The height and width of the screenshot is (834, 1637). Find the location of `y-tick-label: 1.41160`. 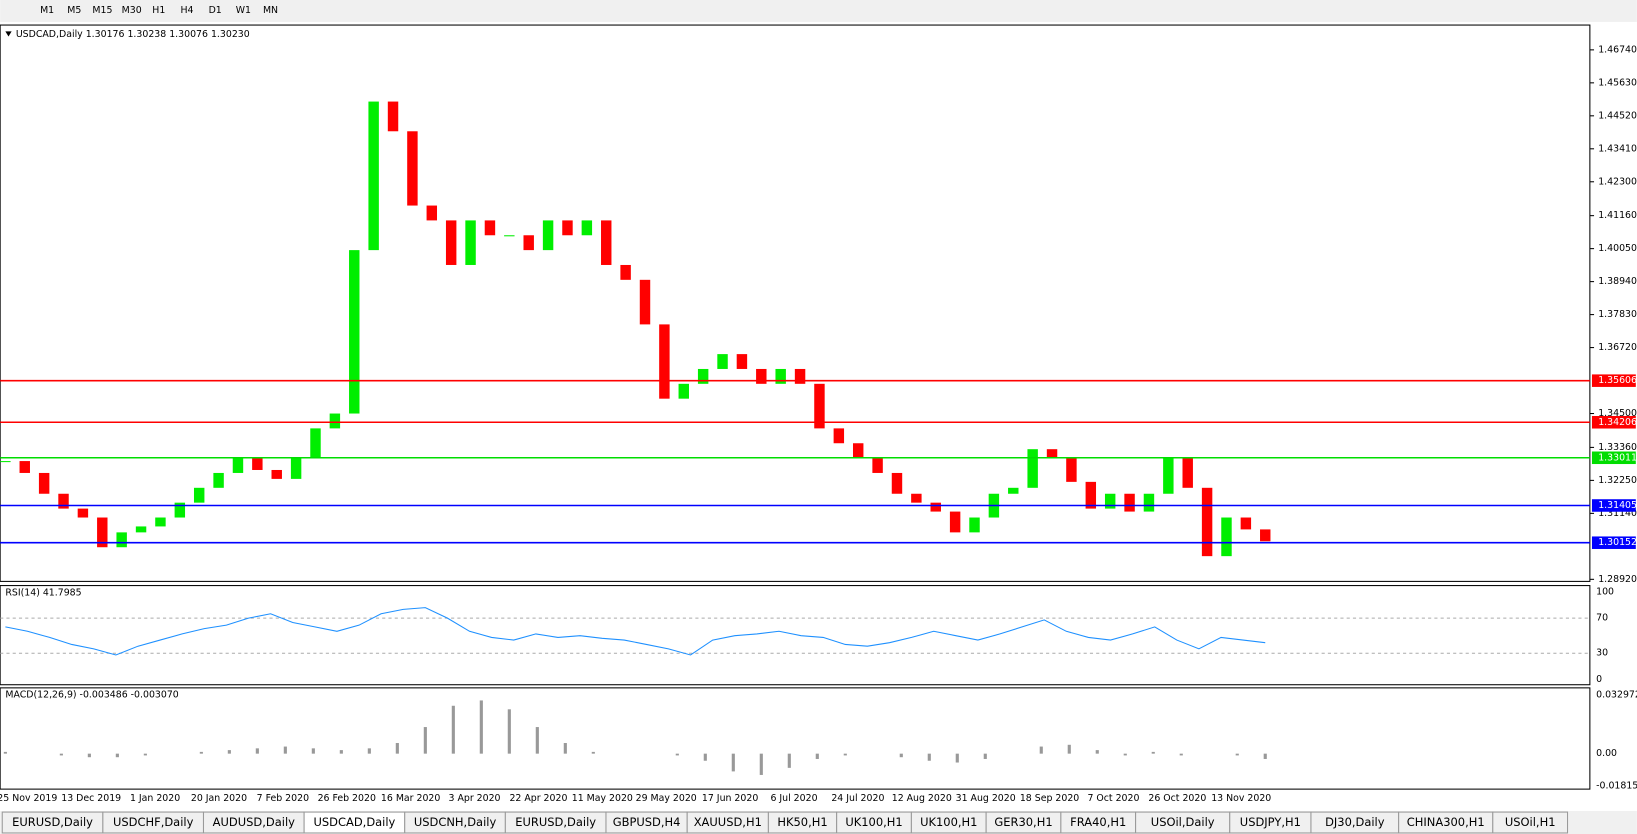

y-tick-label: 1.41160 is located at coordinates (1617, 215).